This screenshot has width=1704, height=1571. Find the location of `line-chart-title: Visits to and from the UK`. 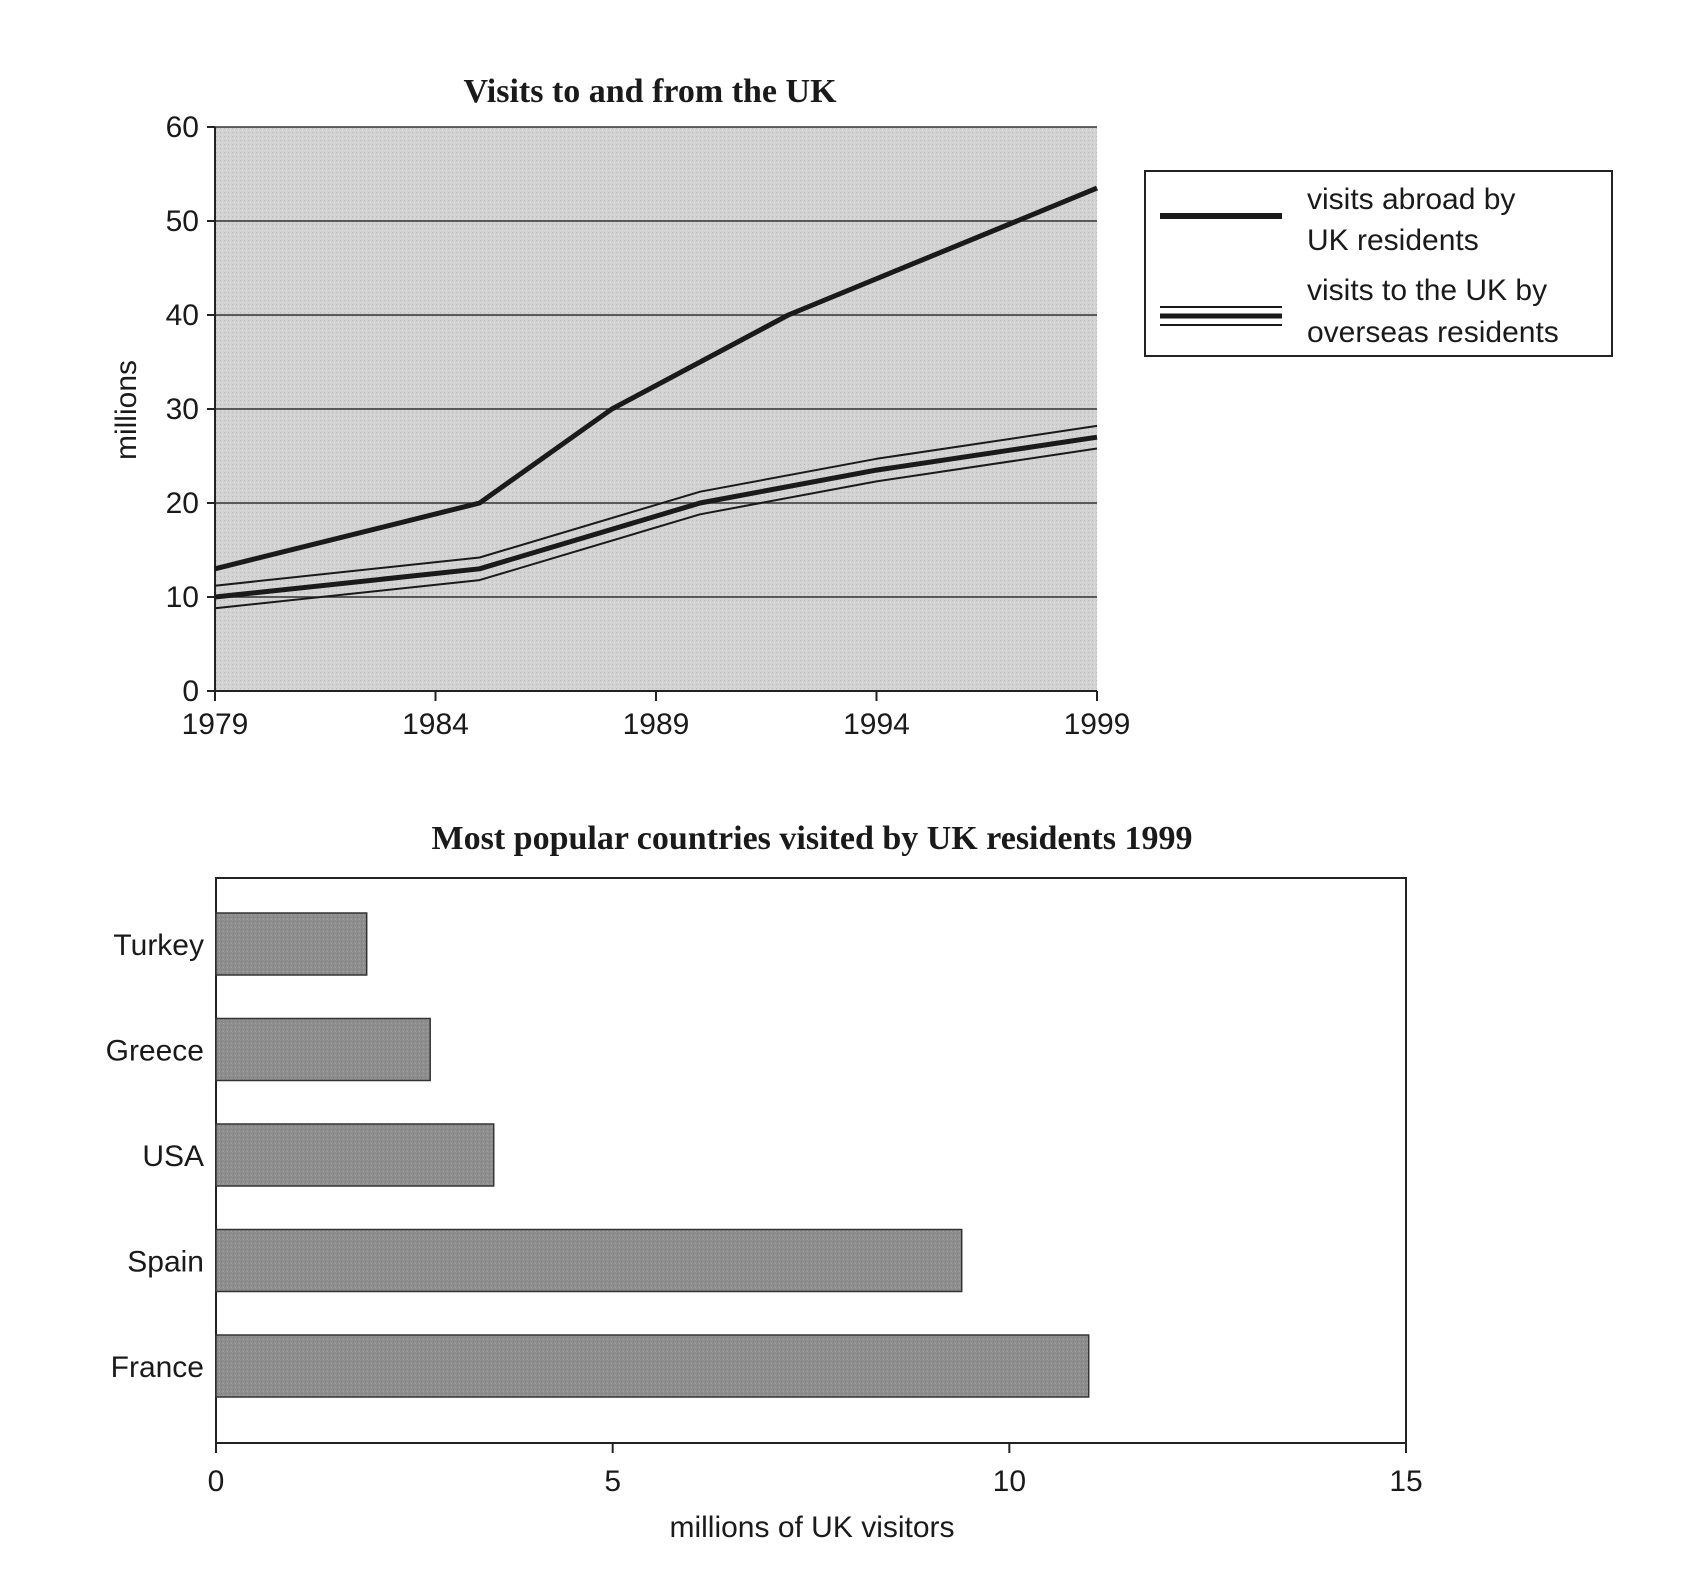

line-chart-title: Visits to and from the UK is located at coordinates (650, 91).